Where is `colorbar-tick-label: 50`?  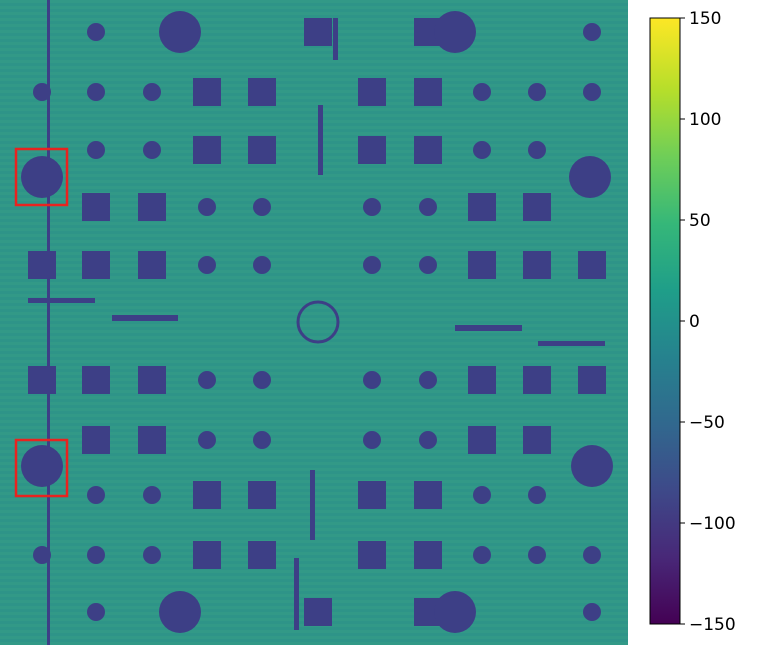
colorbar-tick-label: 50 is located at coordinates (700, 221).